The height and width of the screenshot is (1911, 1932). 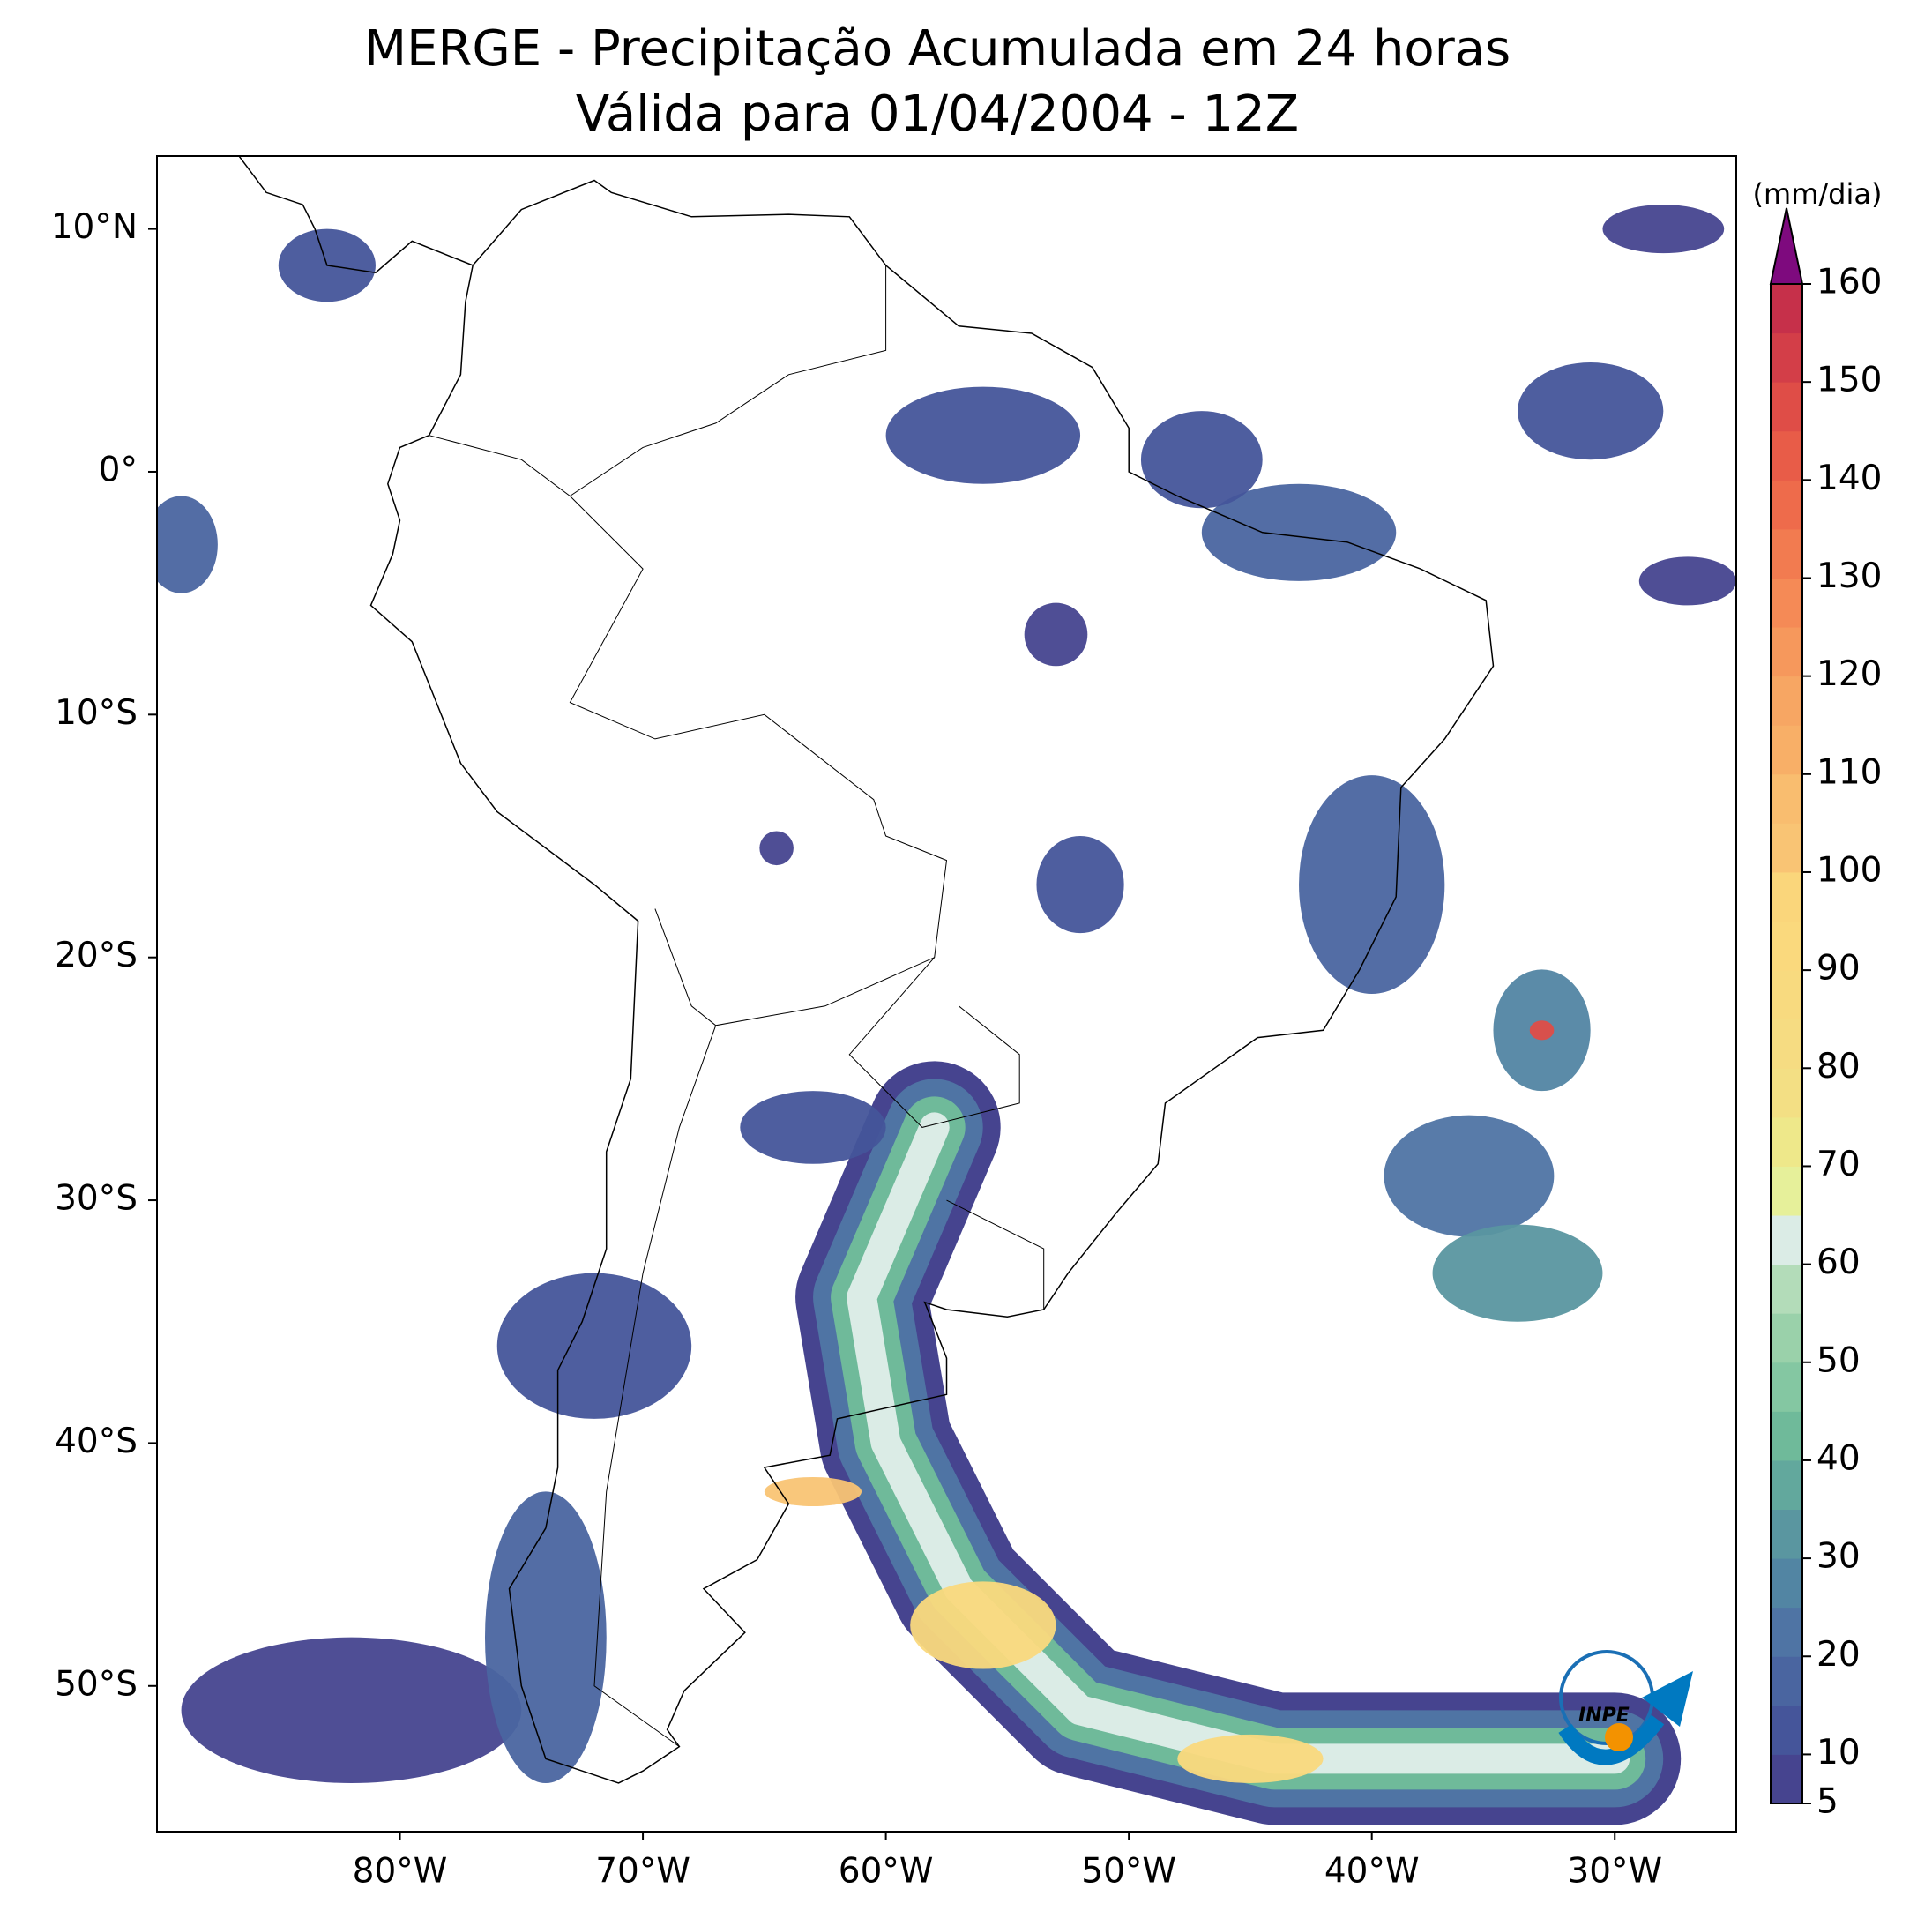 I want to click on colorbar-frame, so click(x=1786, y=1044).